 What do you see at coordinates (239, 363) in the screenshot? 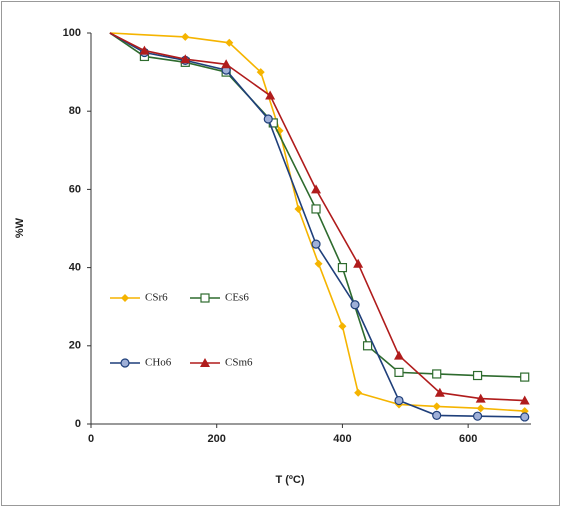
I see `legend-label: CSm6` at bounding box center [239, 363].